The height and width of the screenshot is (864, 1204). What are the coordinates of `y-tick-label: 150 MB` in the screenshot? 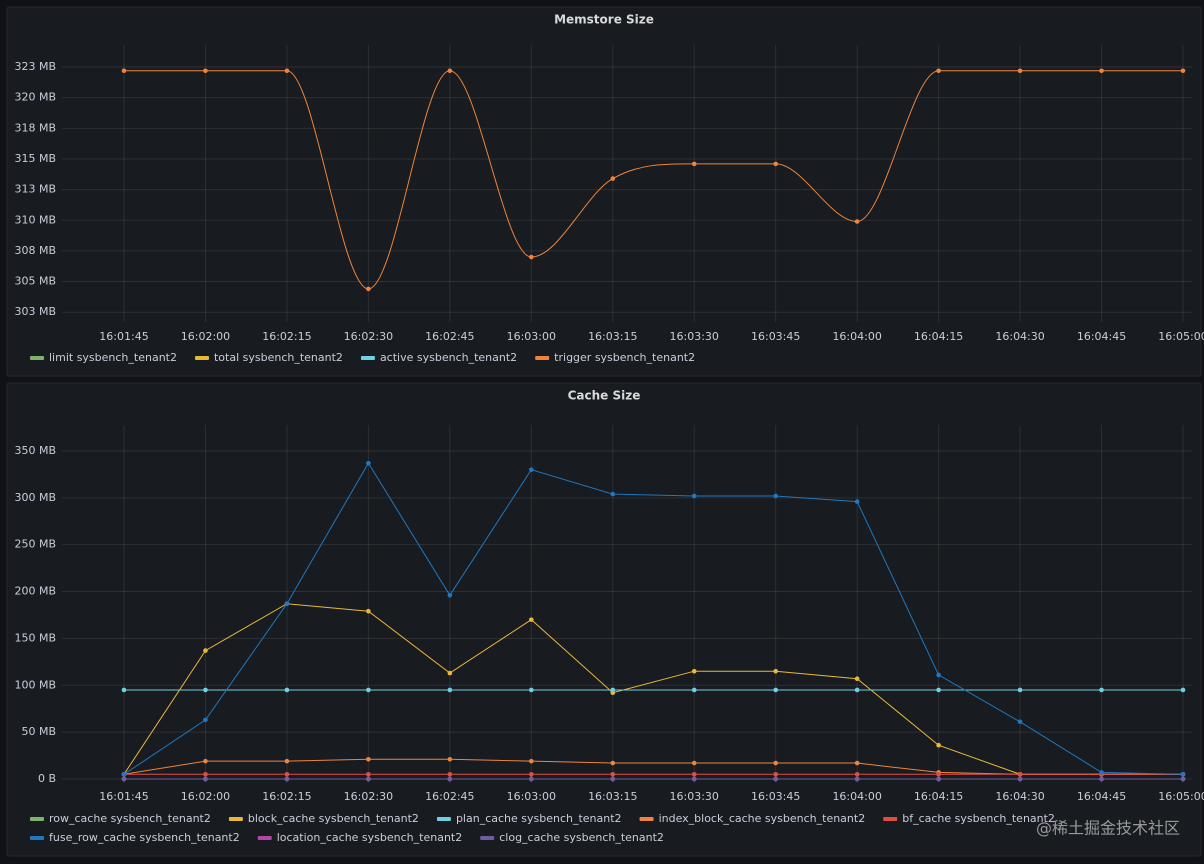 It's located at (35, 637).